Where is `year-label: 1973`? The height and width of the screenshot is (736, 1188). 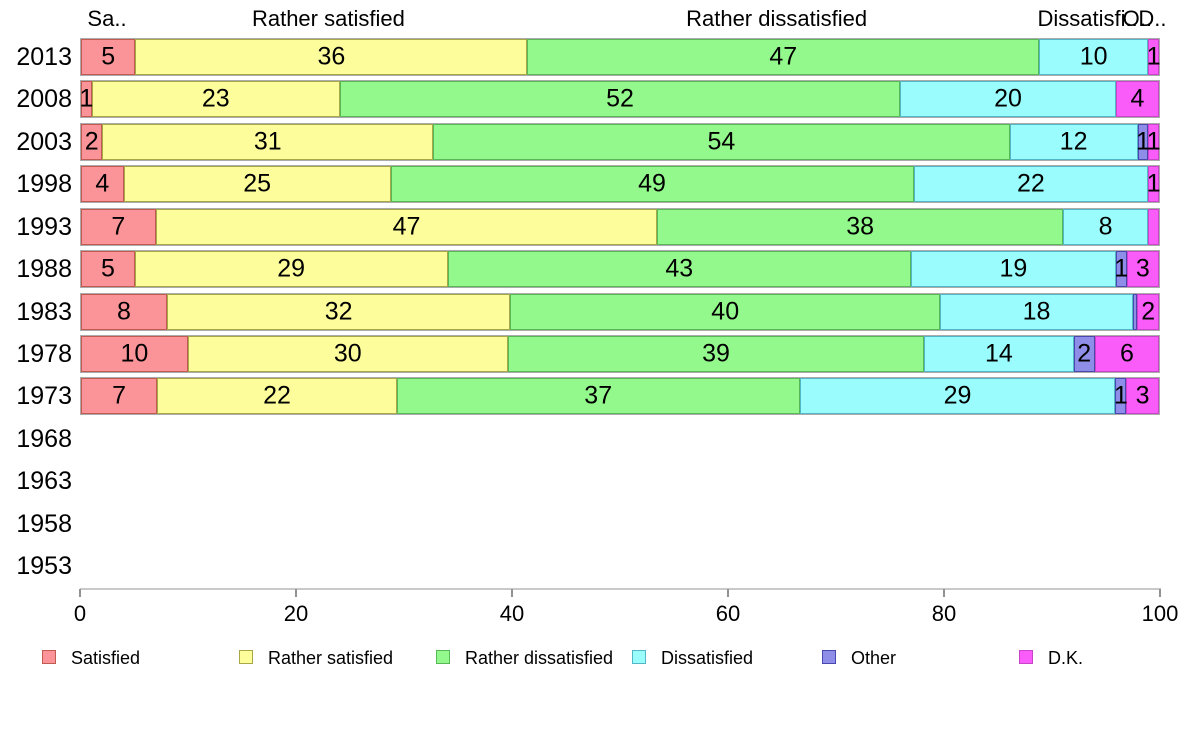
year-label: 1973 is located at coordinates (44, 396).